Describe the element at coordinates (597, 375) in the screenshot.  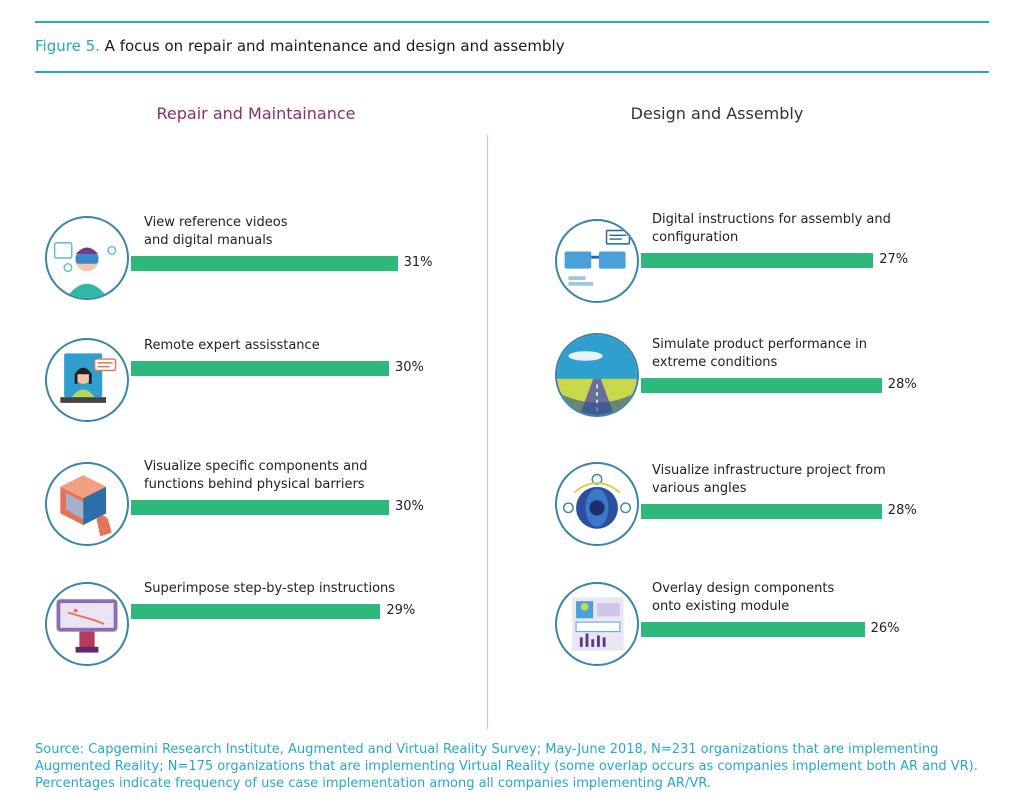
I see `road-simulation-icon` at that location.